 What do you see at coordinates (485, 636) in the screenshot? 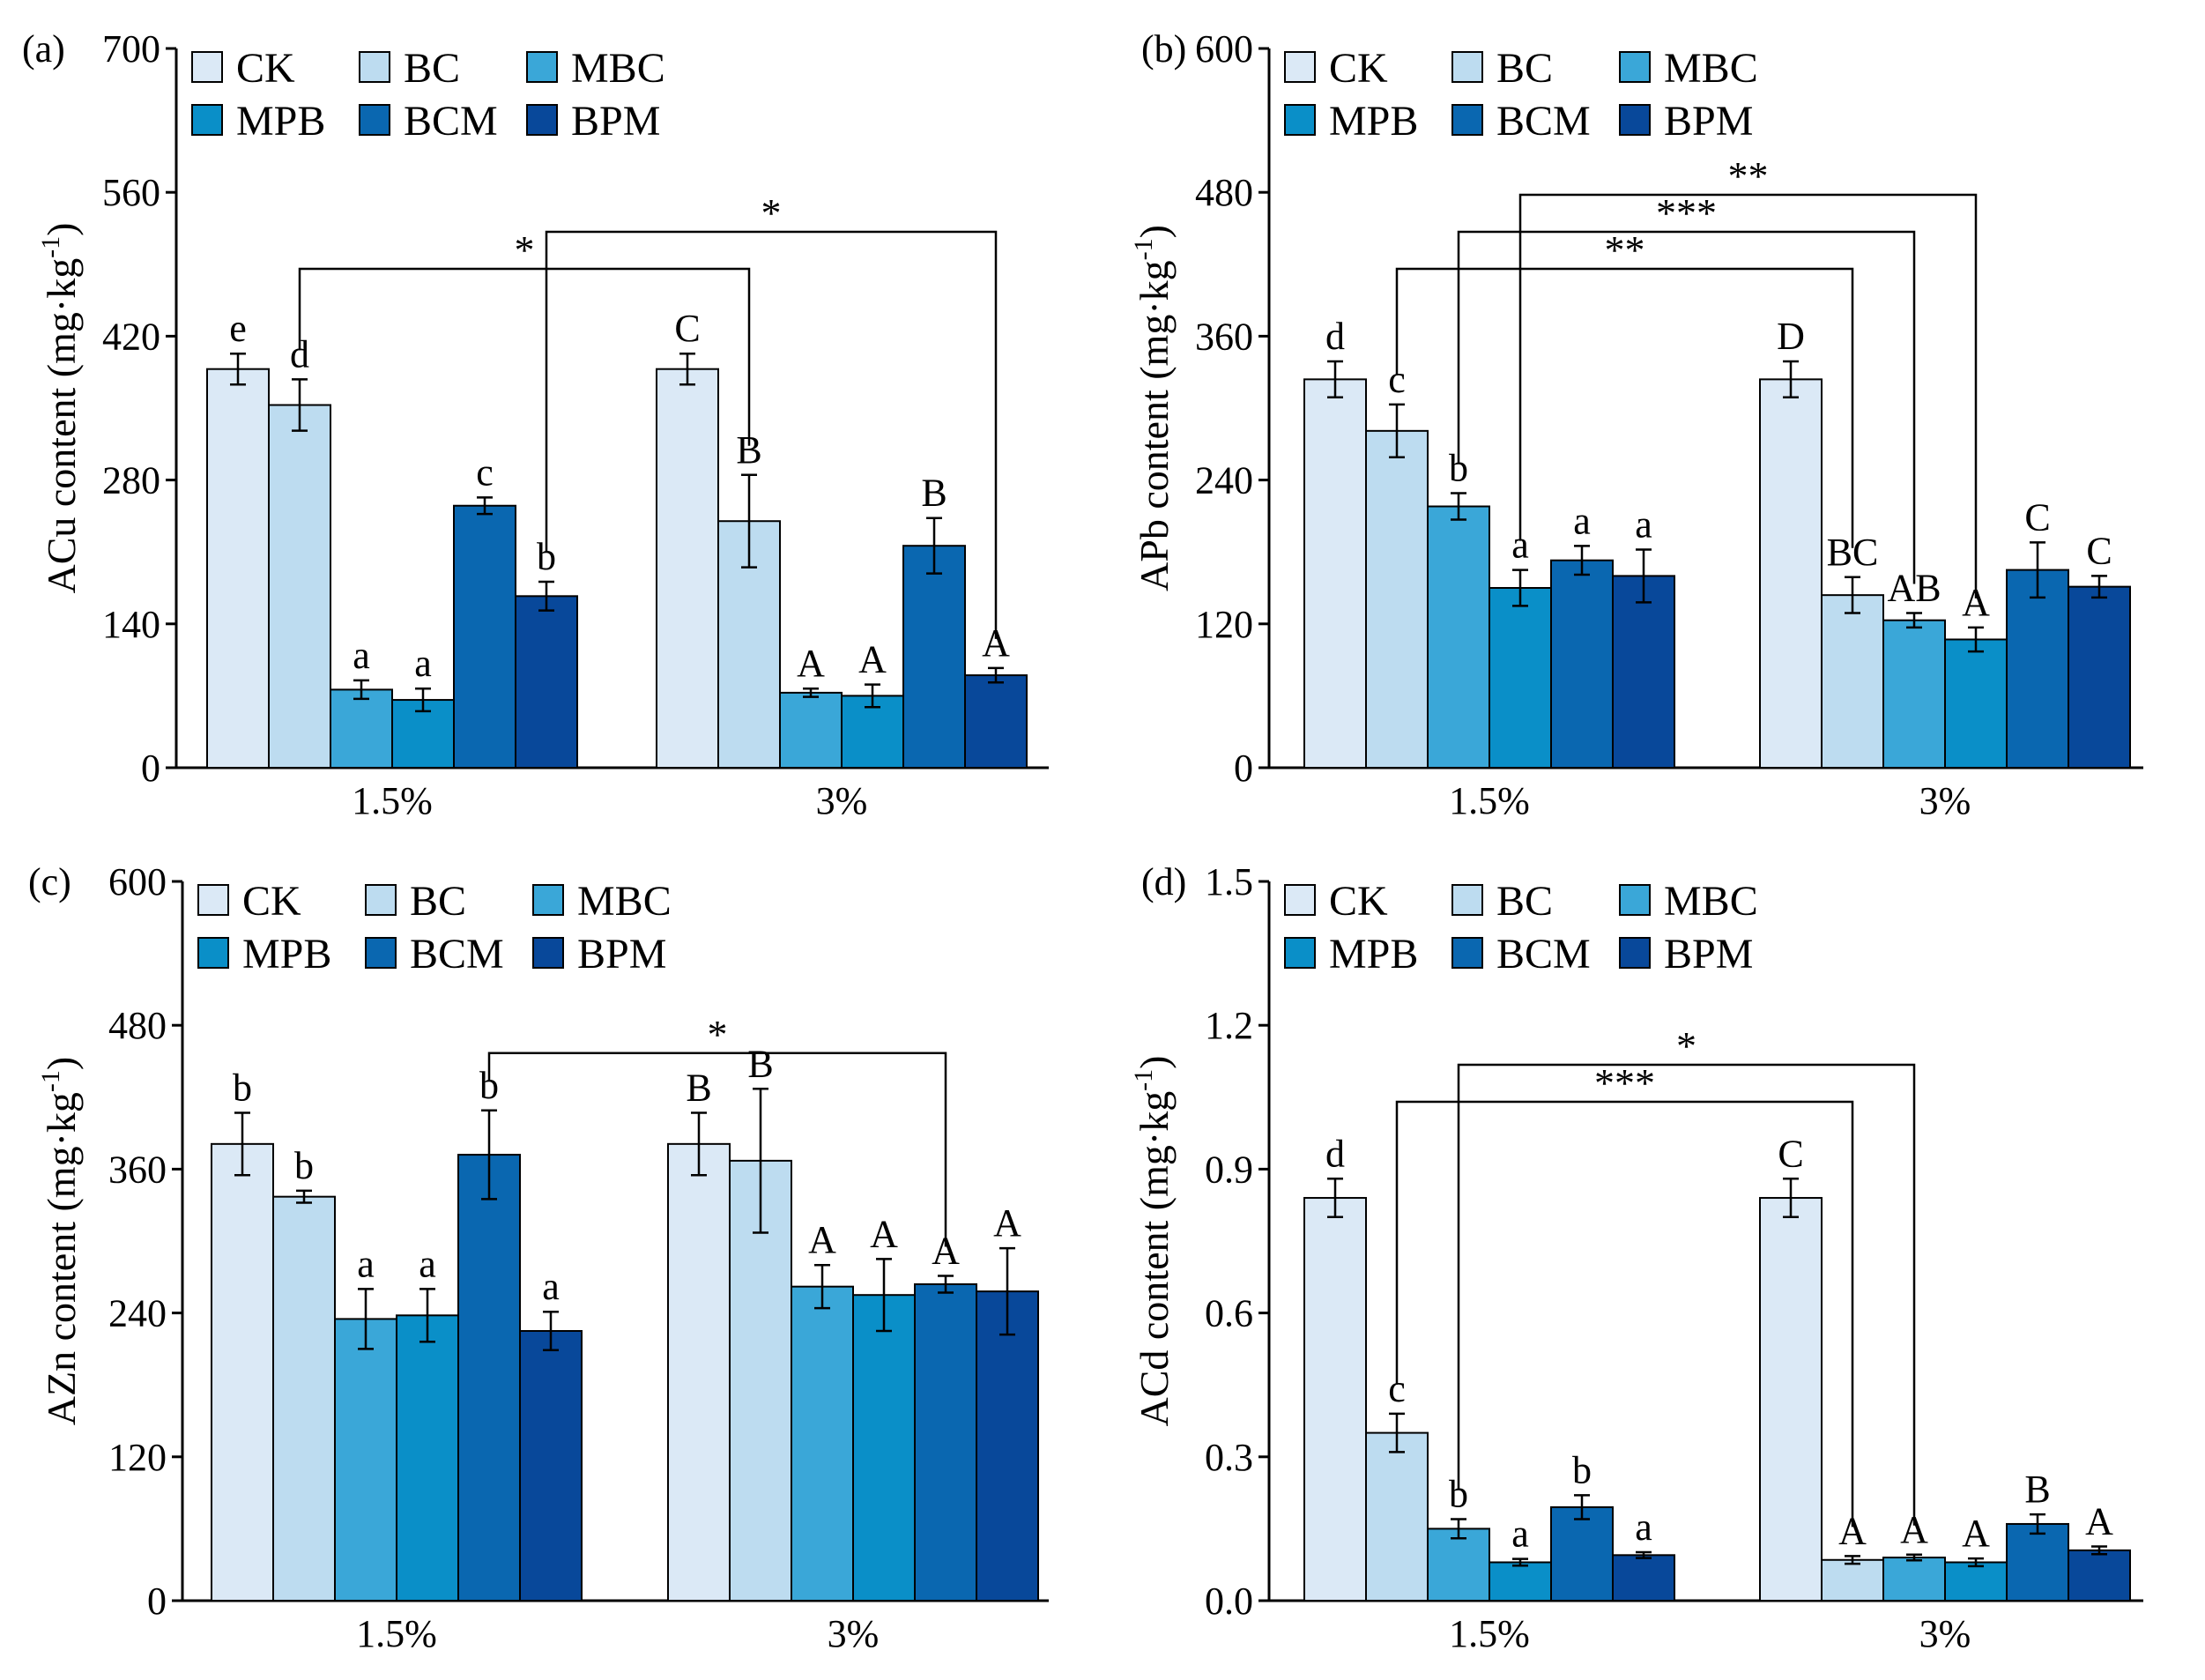
I see `bar-bcm-low` at bounding box center [485, 636].